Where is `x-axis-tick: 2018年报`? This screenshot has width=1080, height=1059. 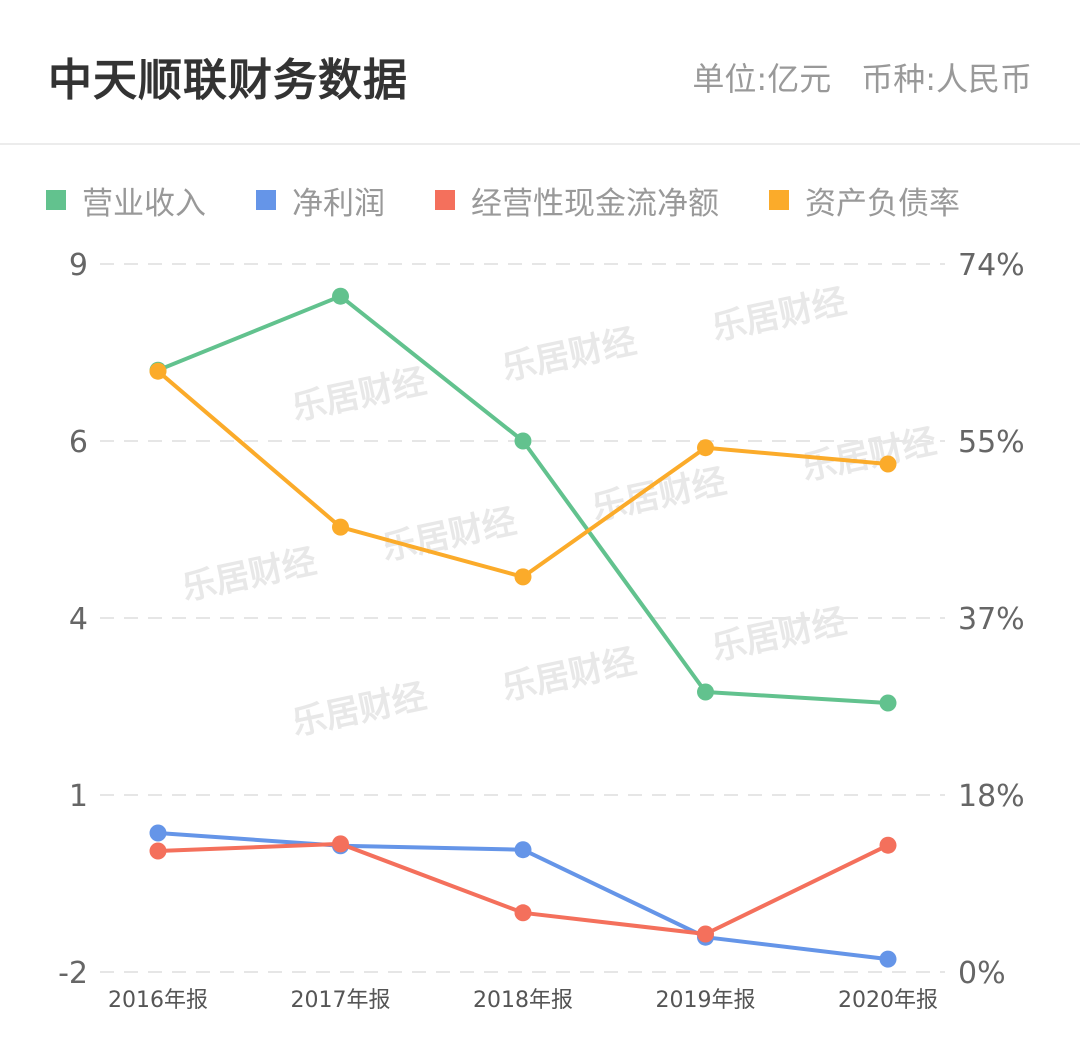 x-axis-tick: 2018年报 is located at coordinates (523, 1000).